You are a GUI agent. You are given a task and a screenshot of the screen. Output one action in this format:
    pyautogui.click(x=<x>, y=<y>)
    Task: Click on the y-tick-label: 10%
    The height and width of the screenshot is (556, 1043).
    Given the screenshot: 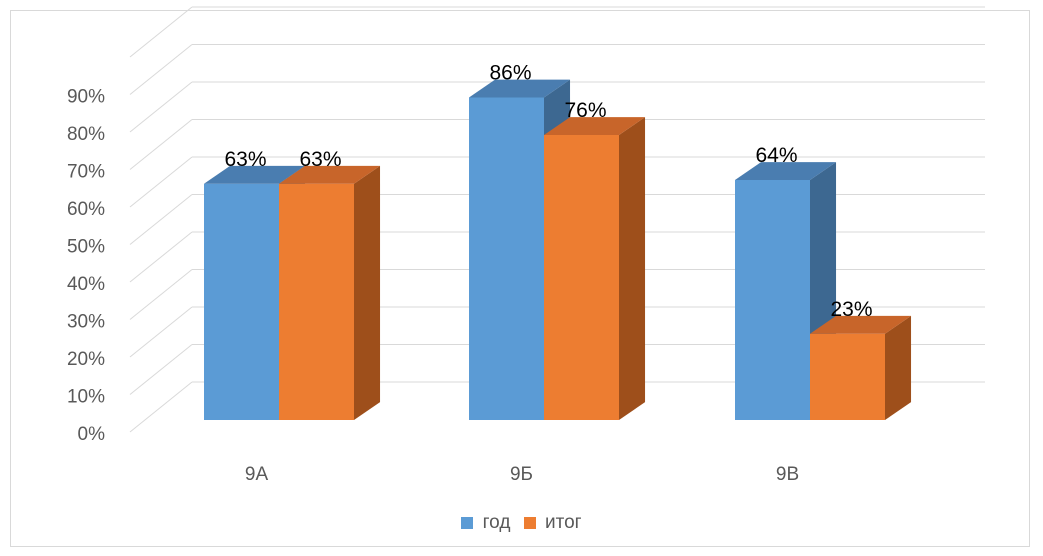 What is the action you would take?
    pyautogui.click(x=86, y=397)
    